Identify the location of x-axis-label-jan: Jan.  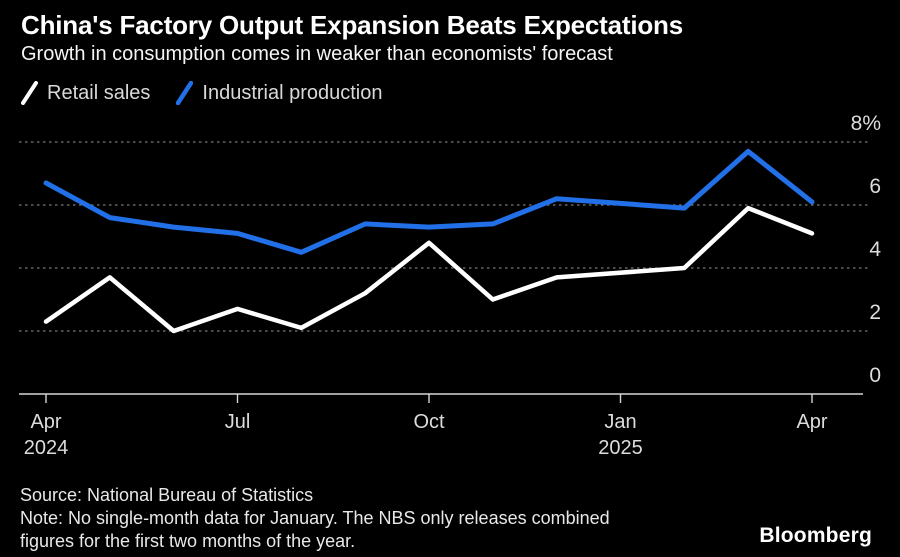
(620, 422).